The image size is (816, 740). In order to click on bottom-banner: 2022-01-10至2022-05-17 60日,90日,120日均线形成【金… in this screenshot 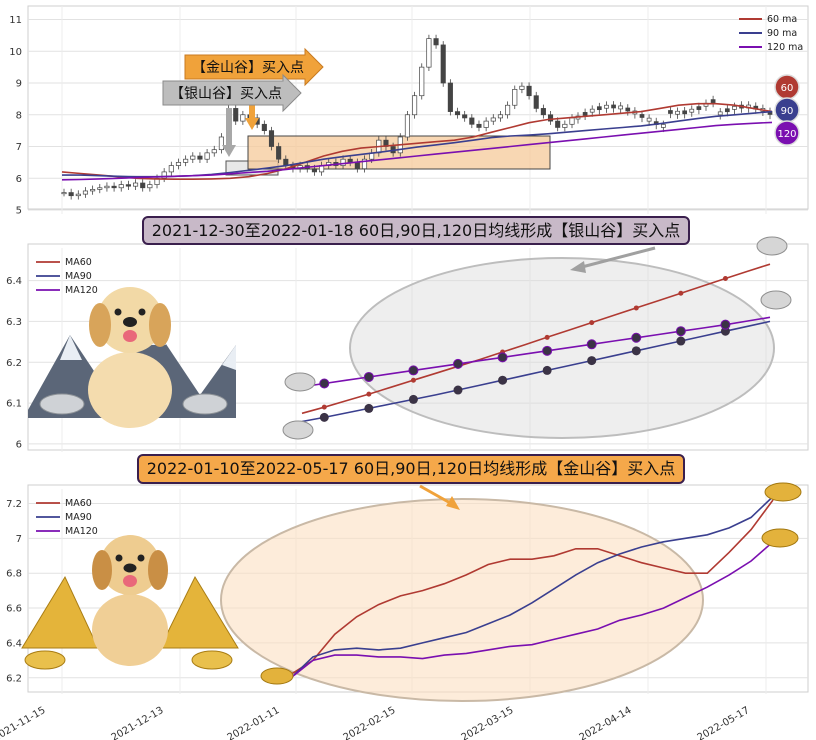, I will do `click(411, 469)`.